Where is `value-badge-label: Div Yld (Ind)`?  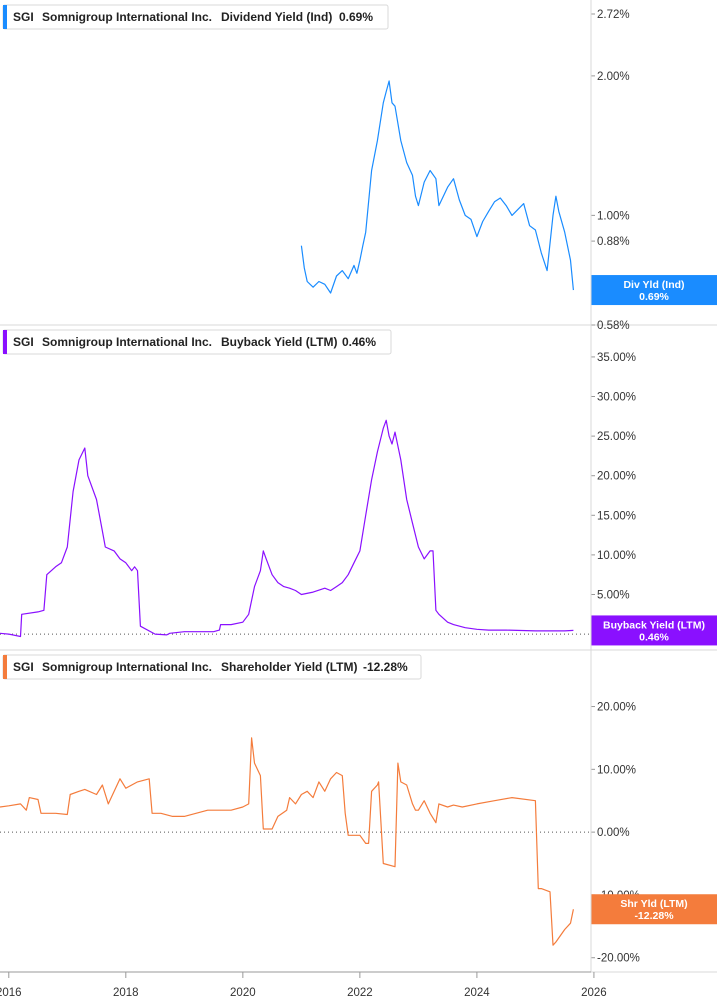 value-badge-label: Div Yld (Ind) is located at coordinates (653, 285).